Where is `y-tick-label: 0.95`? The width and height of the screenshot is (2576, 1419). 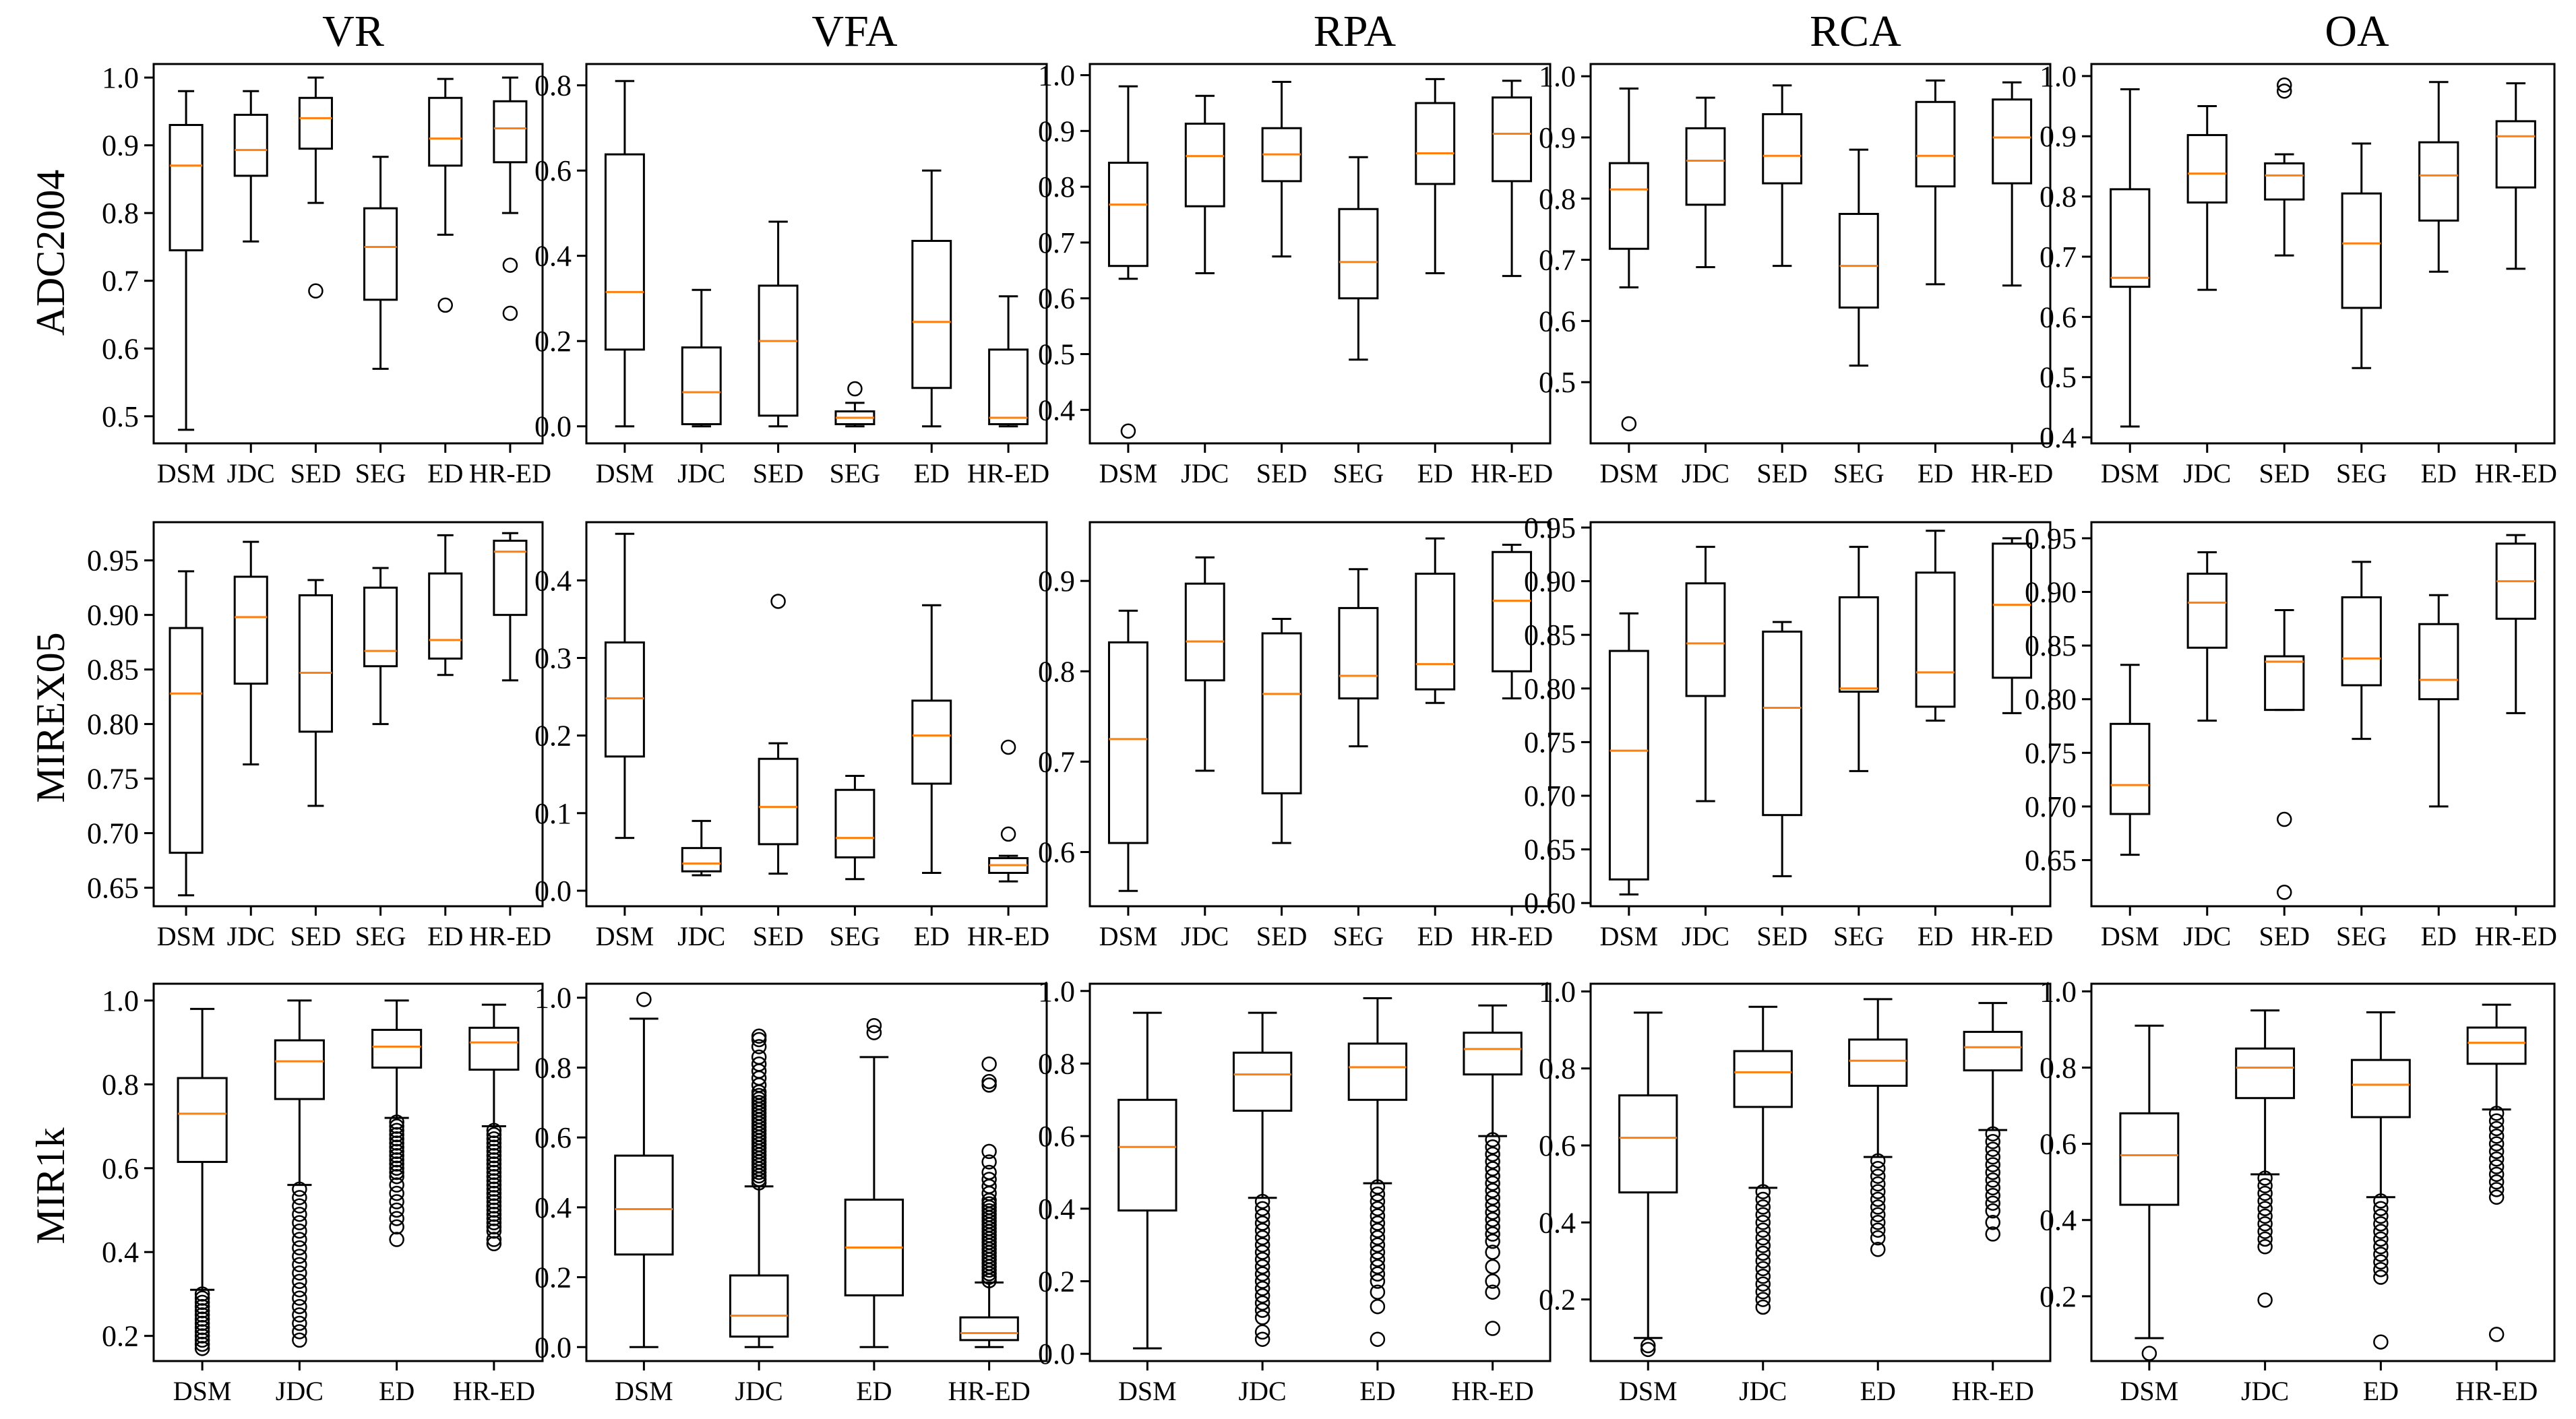
y-tick-label: 0.95 is located at coordinates (2051, 538).